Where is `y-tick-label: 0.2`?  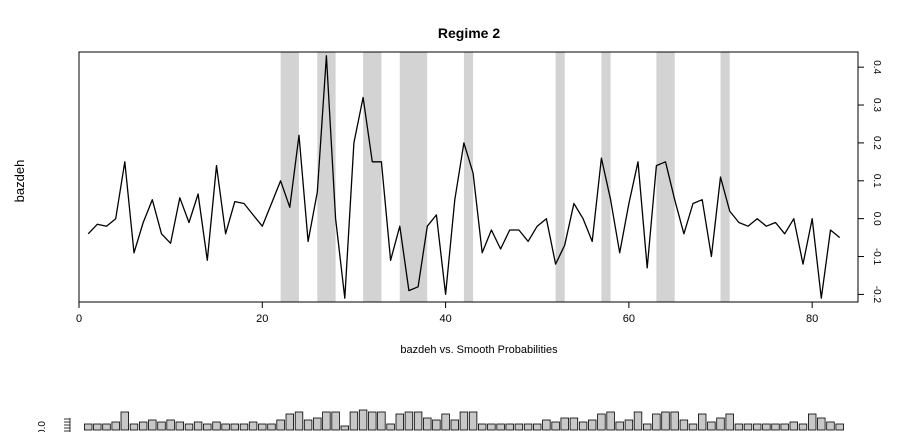 y-tick-label: 0.2 is located at coordinates (876, 143).